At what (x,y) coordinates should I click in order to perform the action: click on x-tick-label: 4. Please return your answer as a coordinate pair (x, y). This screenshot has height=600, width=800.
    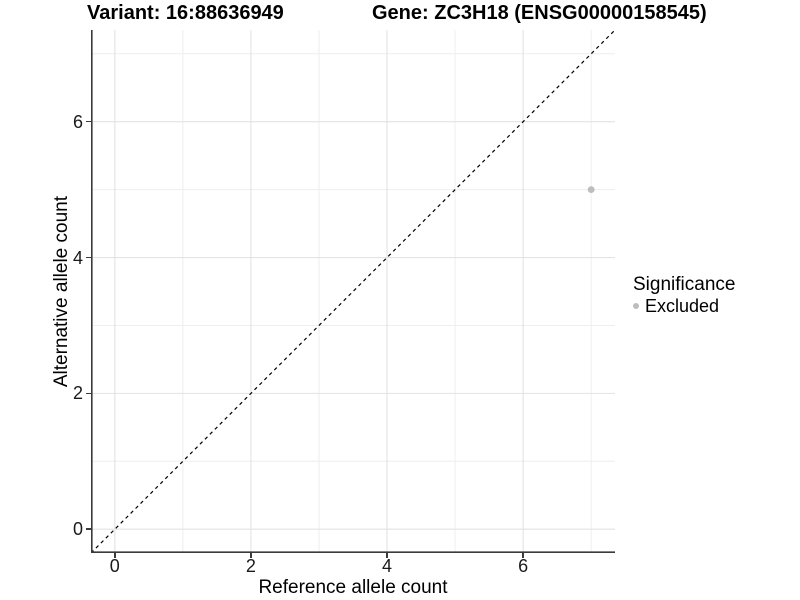
    Looking at the image, I should click on (387, 566).